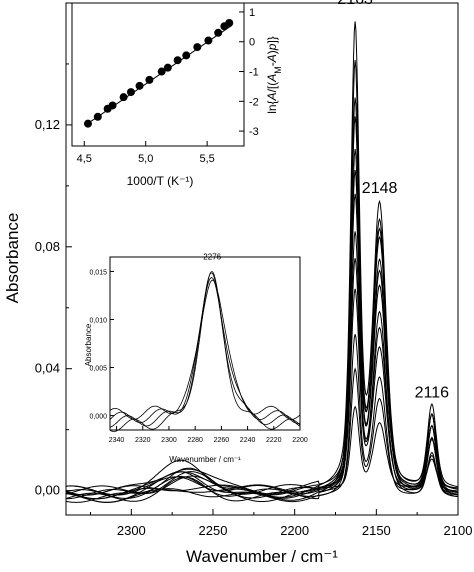 The image size is (474, 572). What do you see at coordinates (212, 257) in the screenshot?
I see `band-2276-peak-label: 2276` at bounding box center [212, 257].